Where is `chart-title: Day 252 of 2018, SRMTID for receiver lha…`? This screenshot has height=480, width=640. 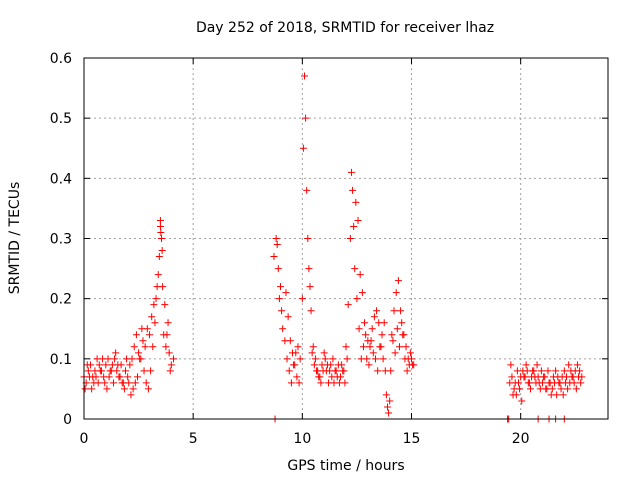 chart-title: Day 252 of 2018, SRMTID for receiver lha… is located at coordinates (345, 28).